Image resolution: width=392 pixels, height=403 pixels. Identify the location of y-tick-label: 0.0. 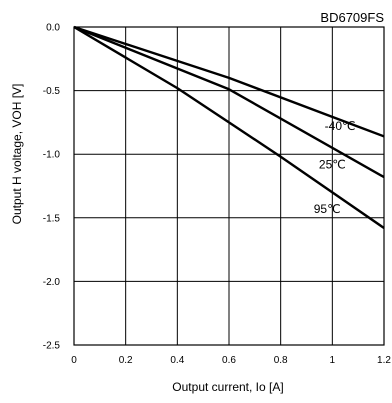
(53, 28).